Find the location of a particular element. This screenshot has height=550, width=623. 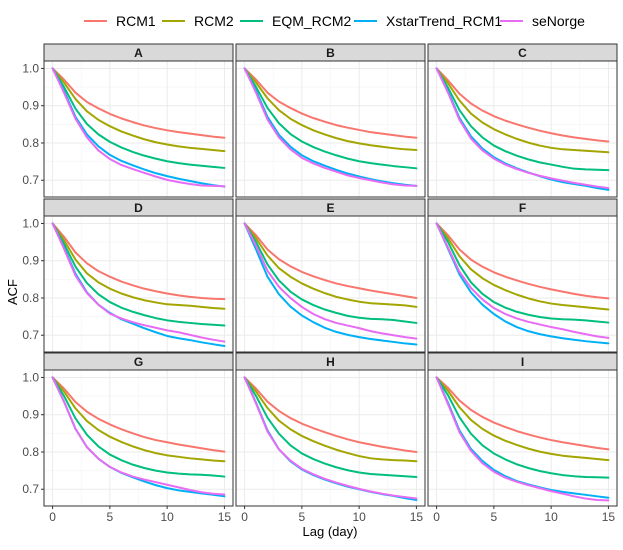

panel-D: D is located at coordinates (138, 275).